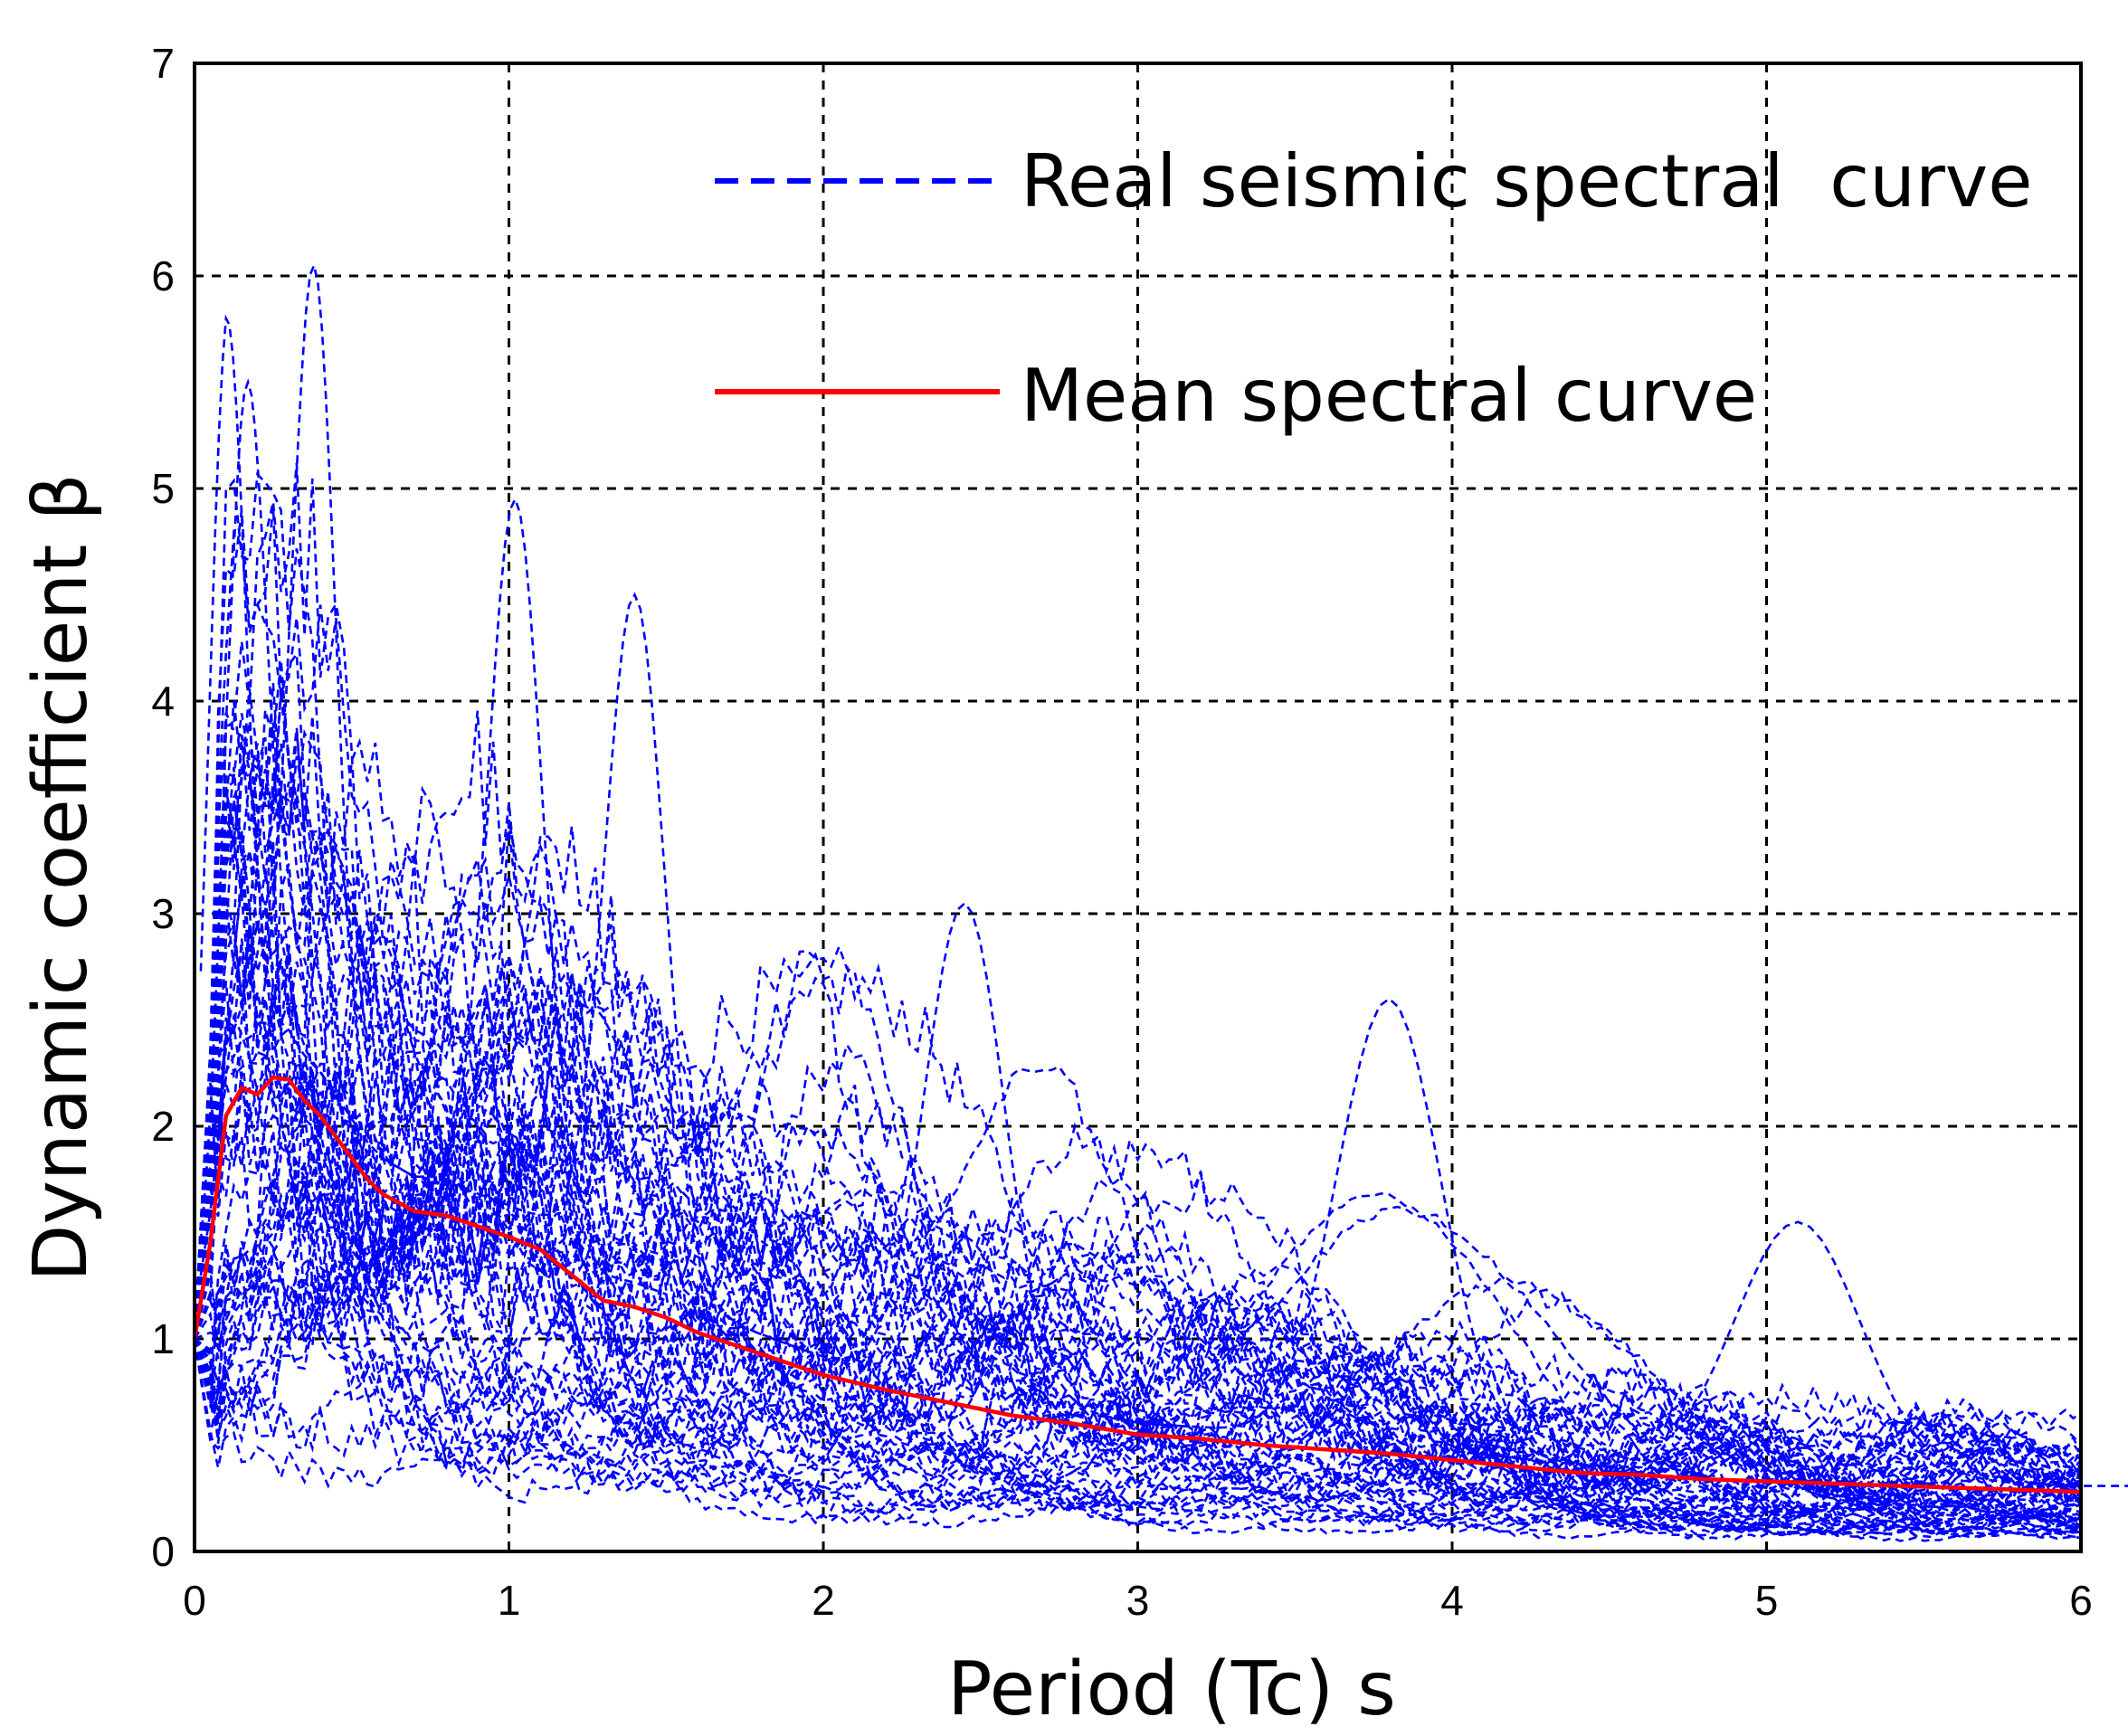 Image resolution: width=2128 pixels, height=1736 pixels. Describe the element at coordinates (1138, 1600) in the screenshot. I see `x-tick-label: 3` at that location.